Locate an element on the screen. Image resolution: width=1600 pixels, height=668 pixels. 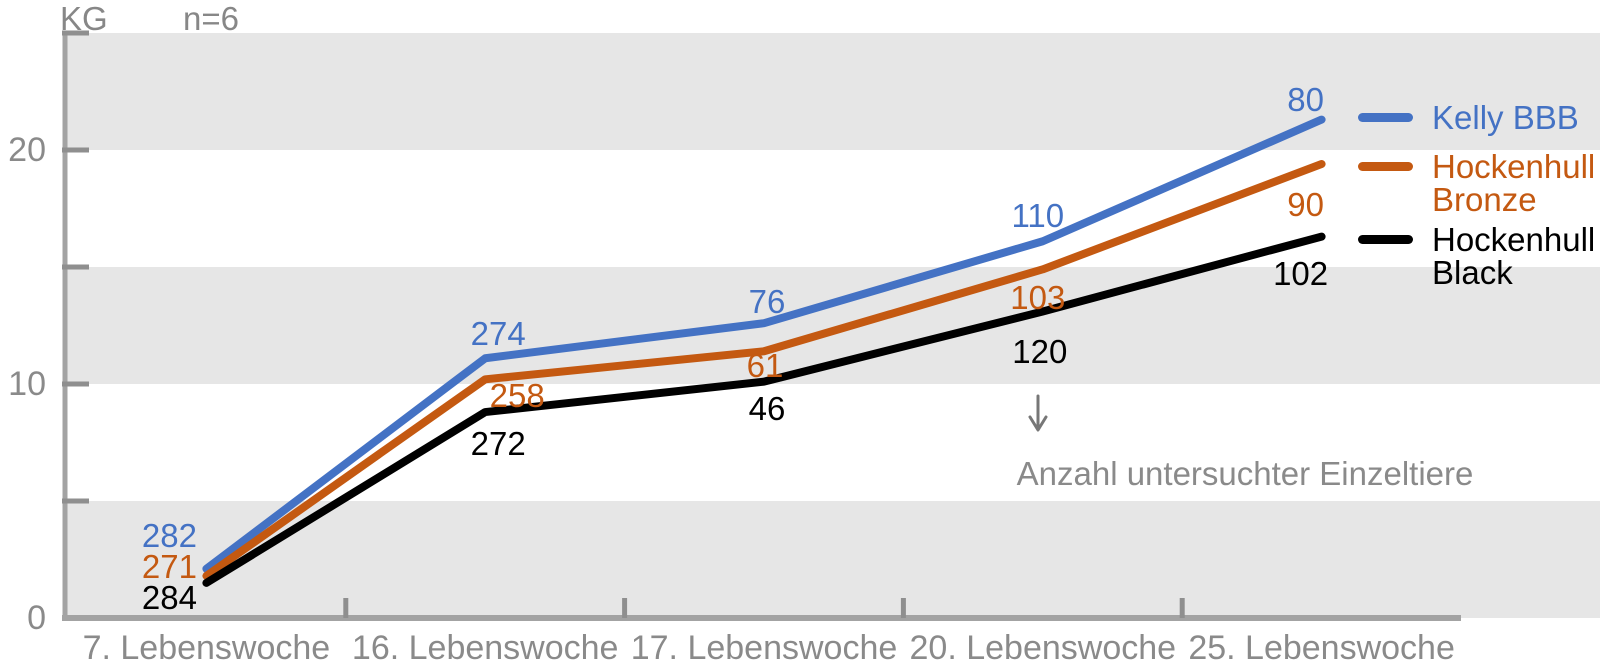
point-label-kelly-bbb: 80 is located at coordinates (1305, 99).